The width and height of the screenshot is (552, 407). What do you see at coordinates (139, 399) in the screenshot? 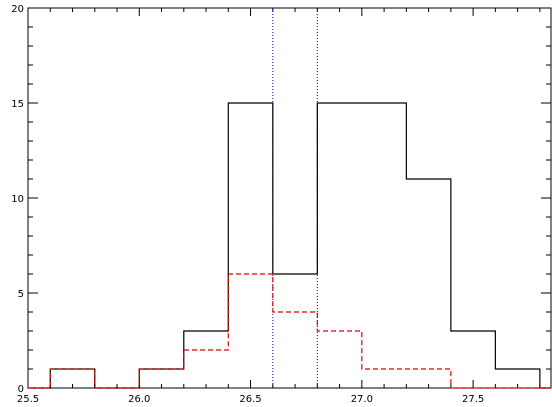
I see `x-tick-label: 26.0` at bounding box center [139, 399].